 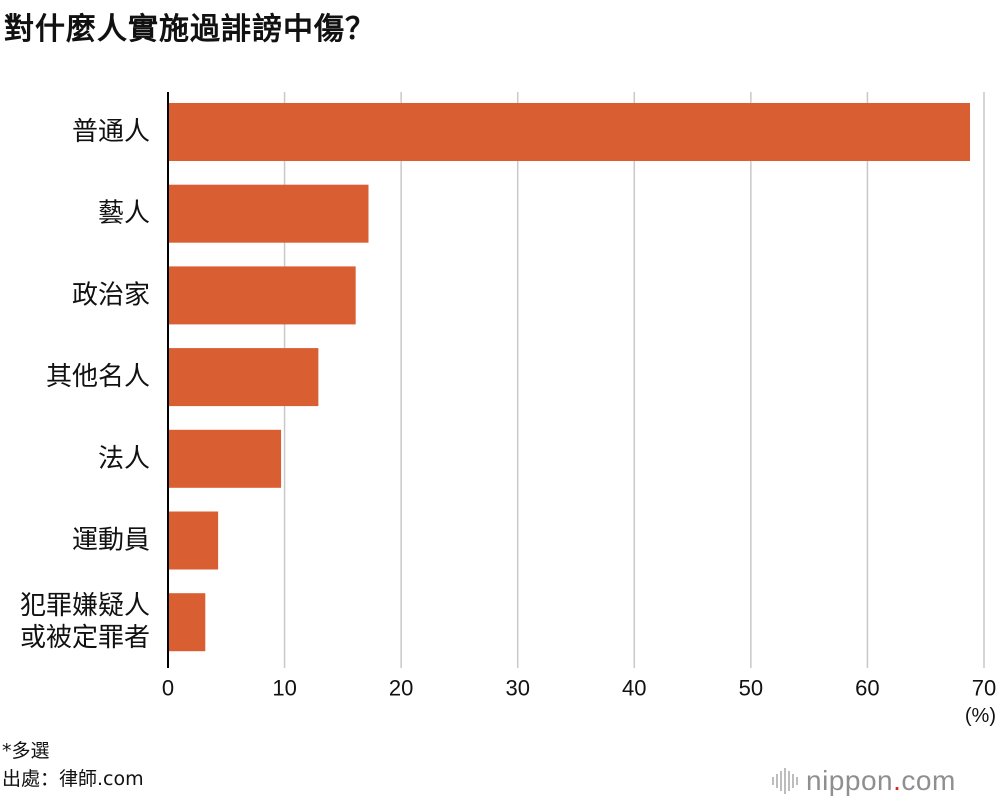 What do you see at coordinates (401, 688) in the screenshot?
I see `tick-label-20: 20` at bounding box center [401, 688].